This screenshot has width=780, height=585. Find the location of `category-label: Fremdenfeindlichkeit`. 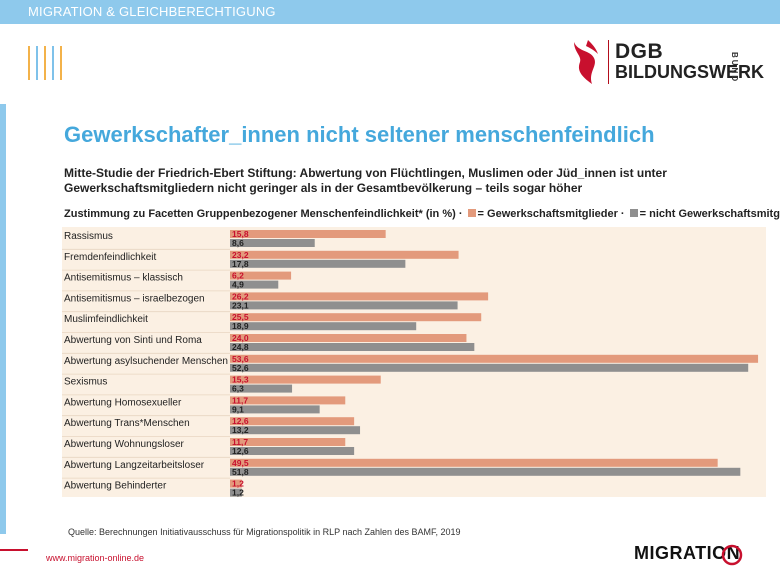

category-label: Fremdenfeindlichkeit is located at coordinates (110, 257).